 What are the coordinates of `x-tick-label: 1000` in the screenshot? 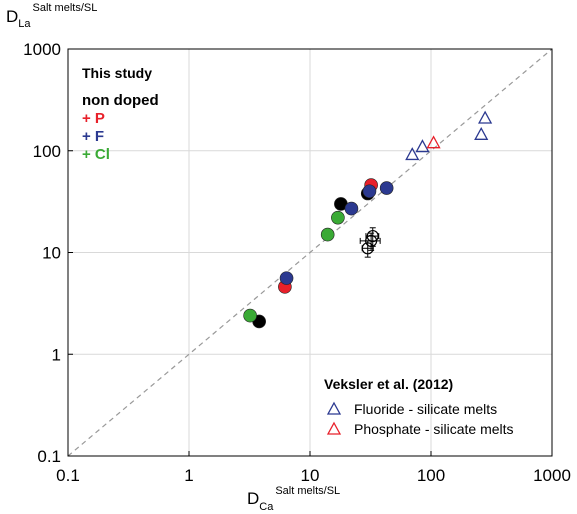 It's located at (552, 475).